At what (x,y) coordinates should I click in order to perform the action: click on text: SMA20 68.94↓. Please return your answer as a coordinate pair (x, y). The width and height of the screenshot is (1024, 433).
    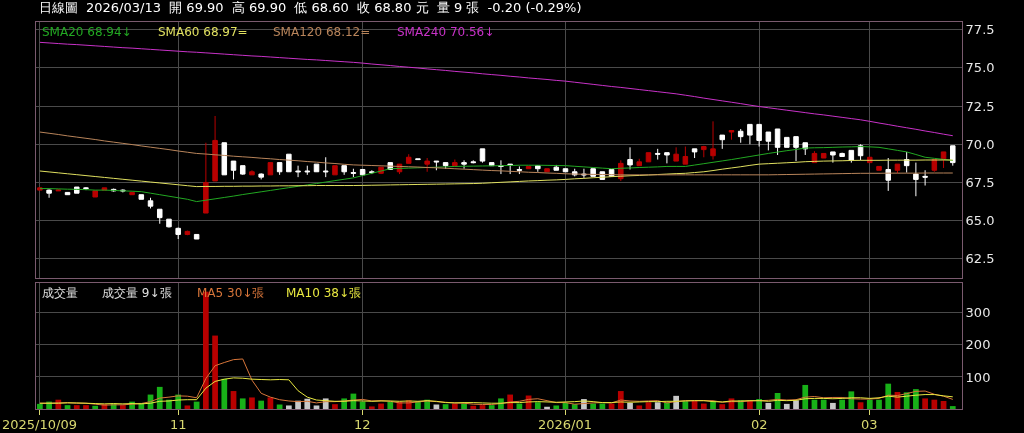
    Looking at the image, I should click on (87, 32).